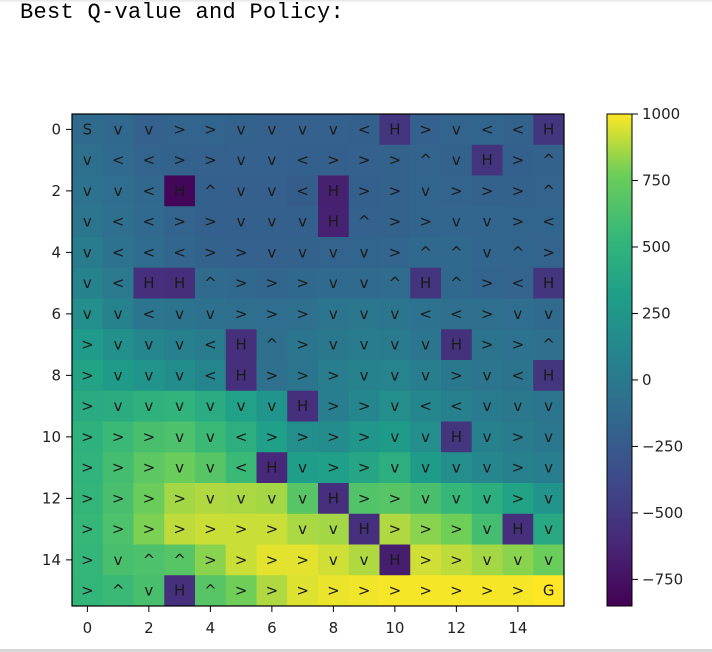 This screenshot has height=652, width=712. Describe the element at coordinates (549, 591) in the screenshot. I see `policy-label: G` at that location.